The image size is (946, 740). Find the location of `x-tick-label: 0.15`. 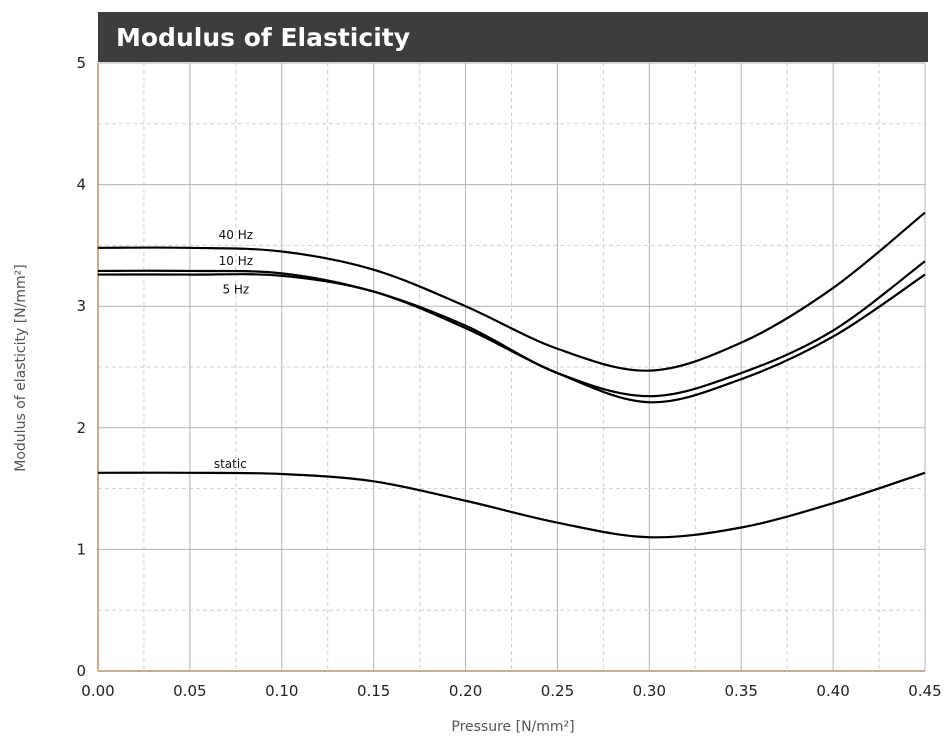

x-tick-label: 0.15 is located at coordinates (373, 691).